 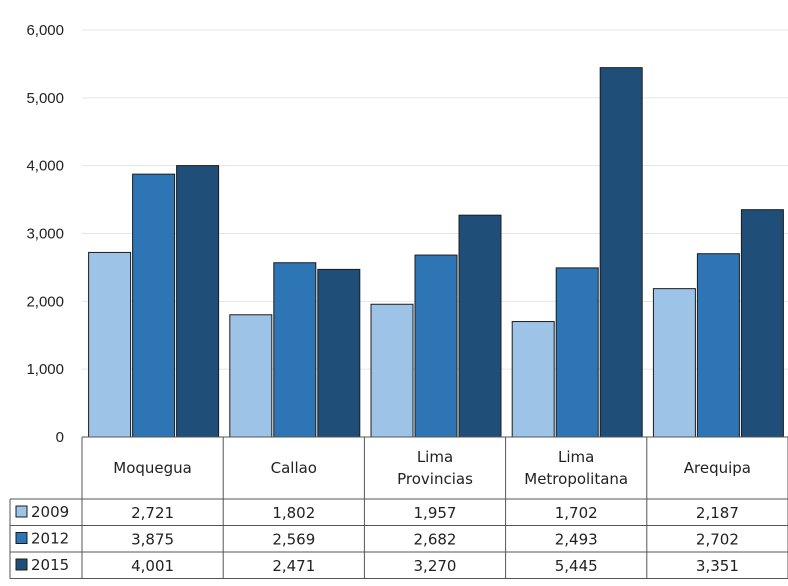 I want to click on y-tick-label: 6,000, so click(x=45, y=30).